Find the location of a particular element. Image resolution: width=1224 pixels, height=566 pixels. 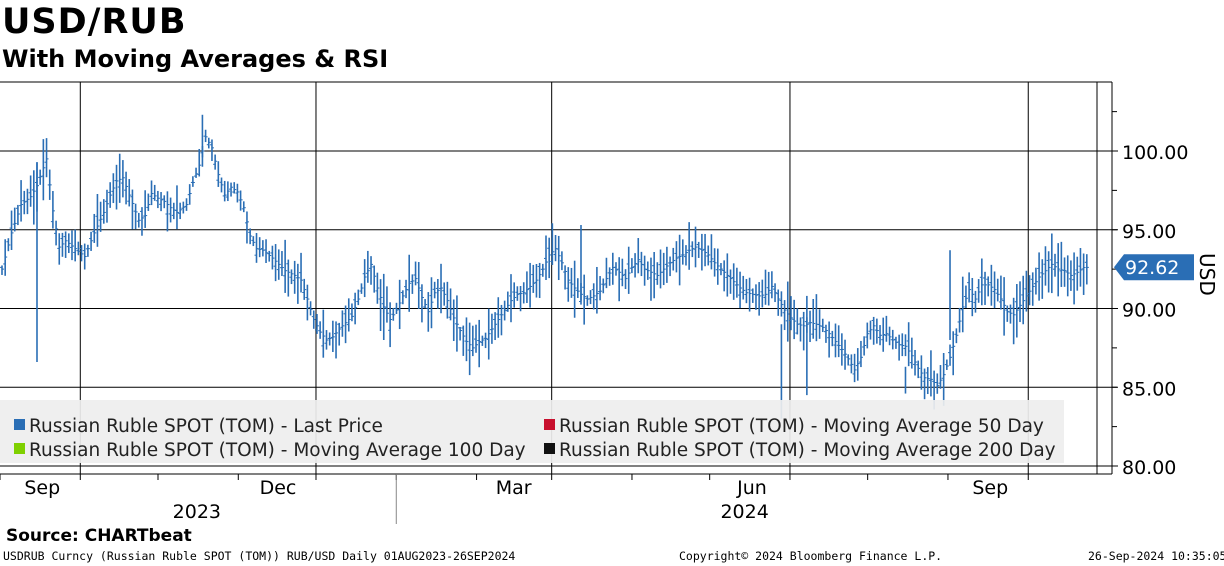

last-price-label: 92.62 is located at coordinates (1152, 268).